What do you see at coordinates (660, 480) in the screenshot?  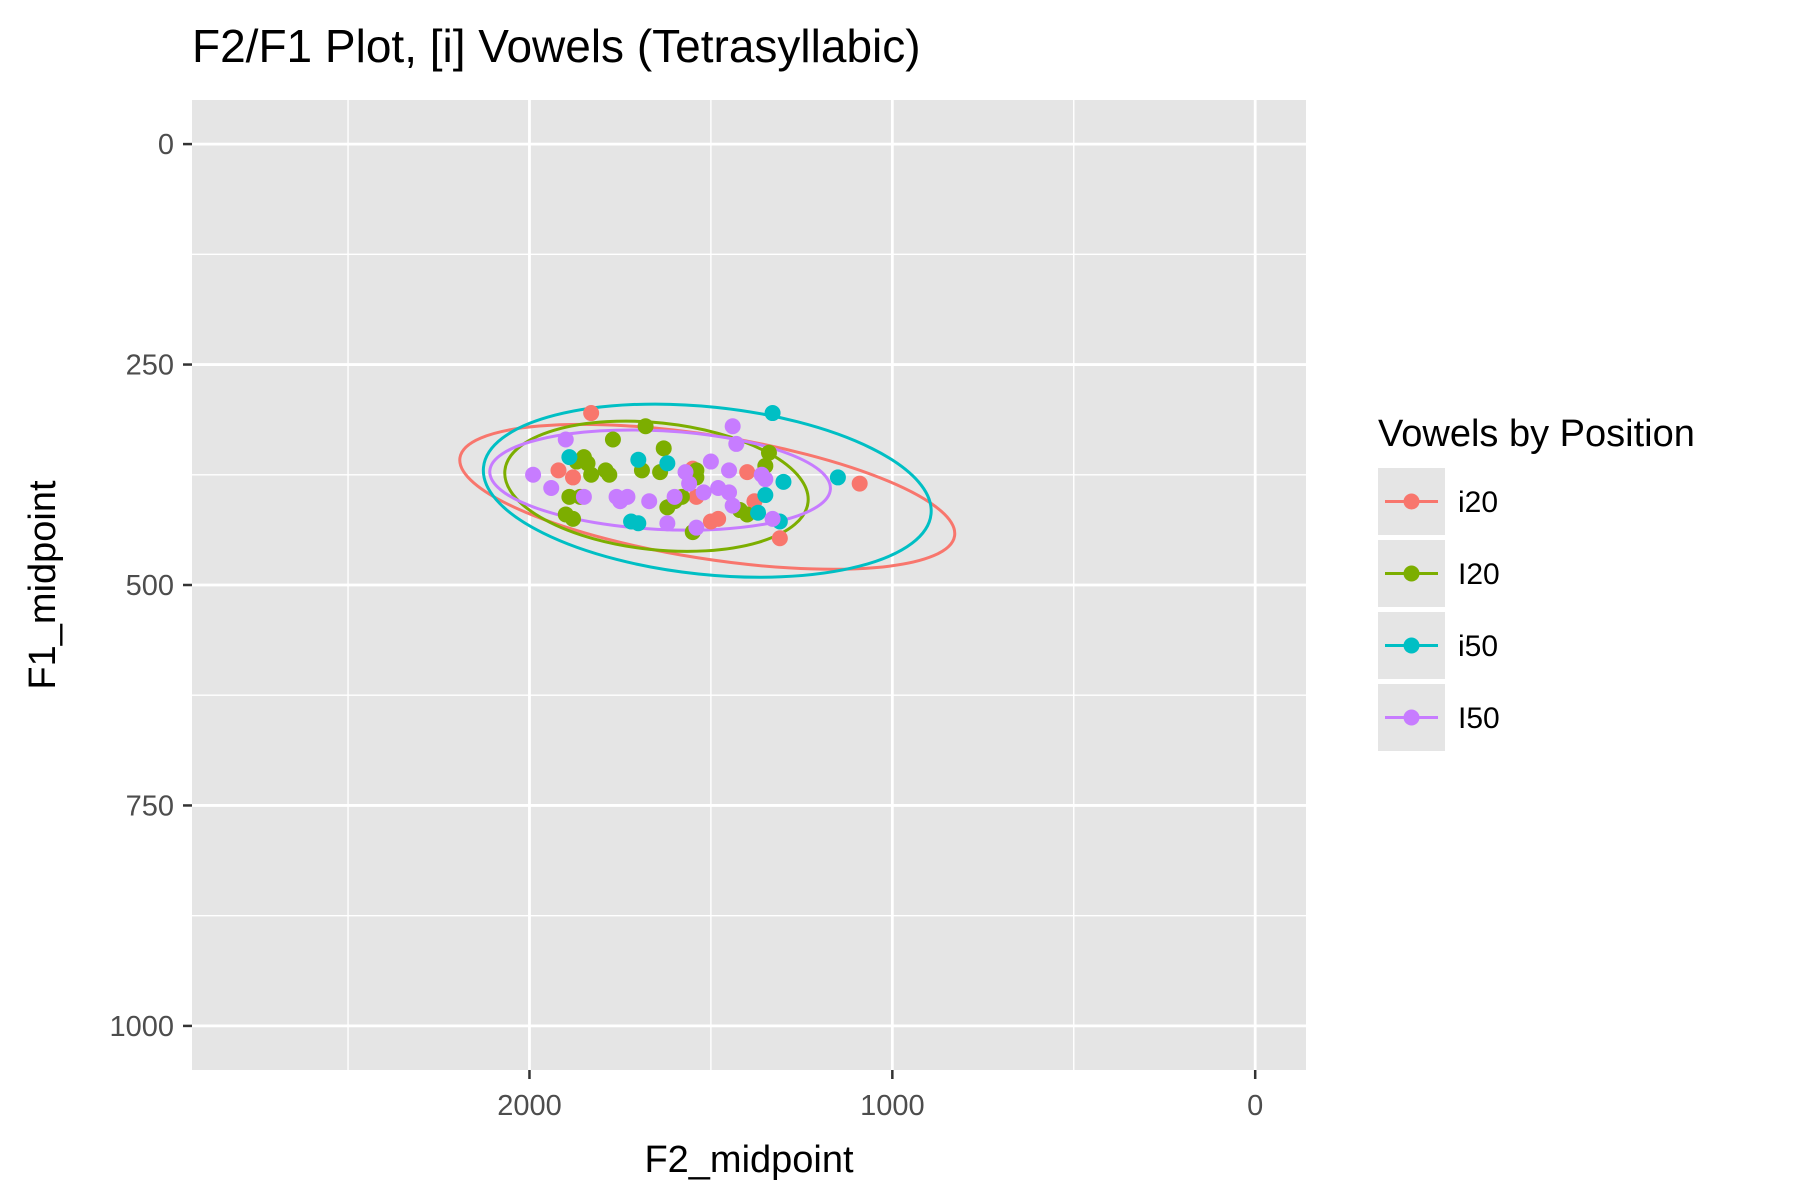 I see `ellipse-I50` at bounding box center [660, 480].